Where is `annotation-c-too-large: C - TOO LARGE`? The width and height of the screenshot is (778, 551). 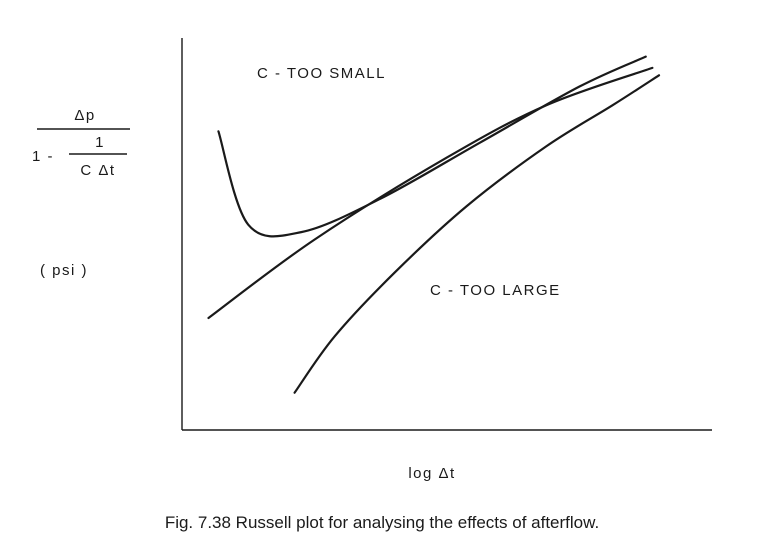
annotation-c-too-large: C - TOO LARGE is located at coordinates (495, 290).